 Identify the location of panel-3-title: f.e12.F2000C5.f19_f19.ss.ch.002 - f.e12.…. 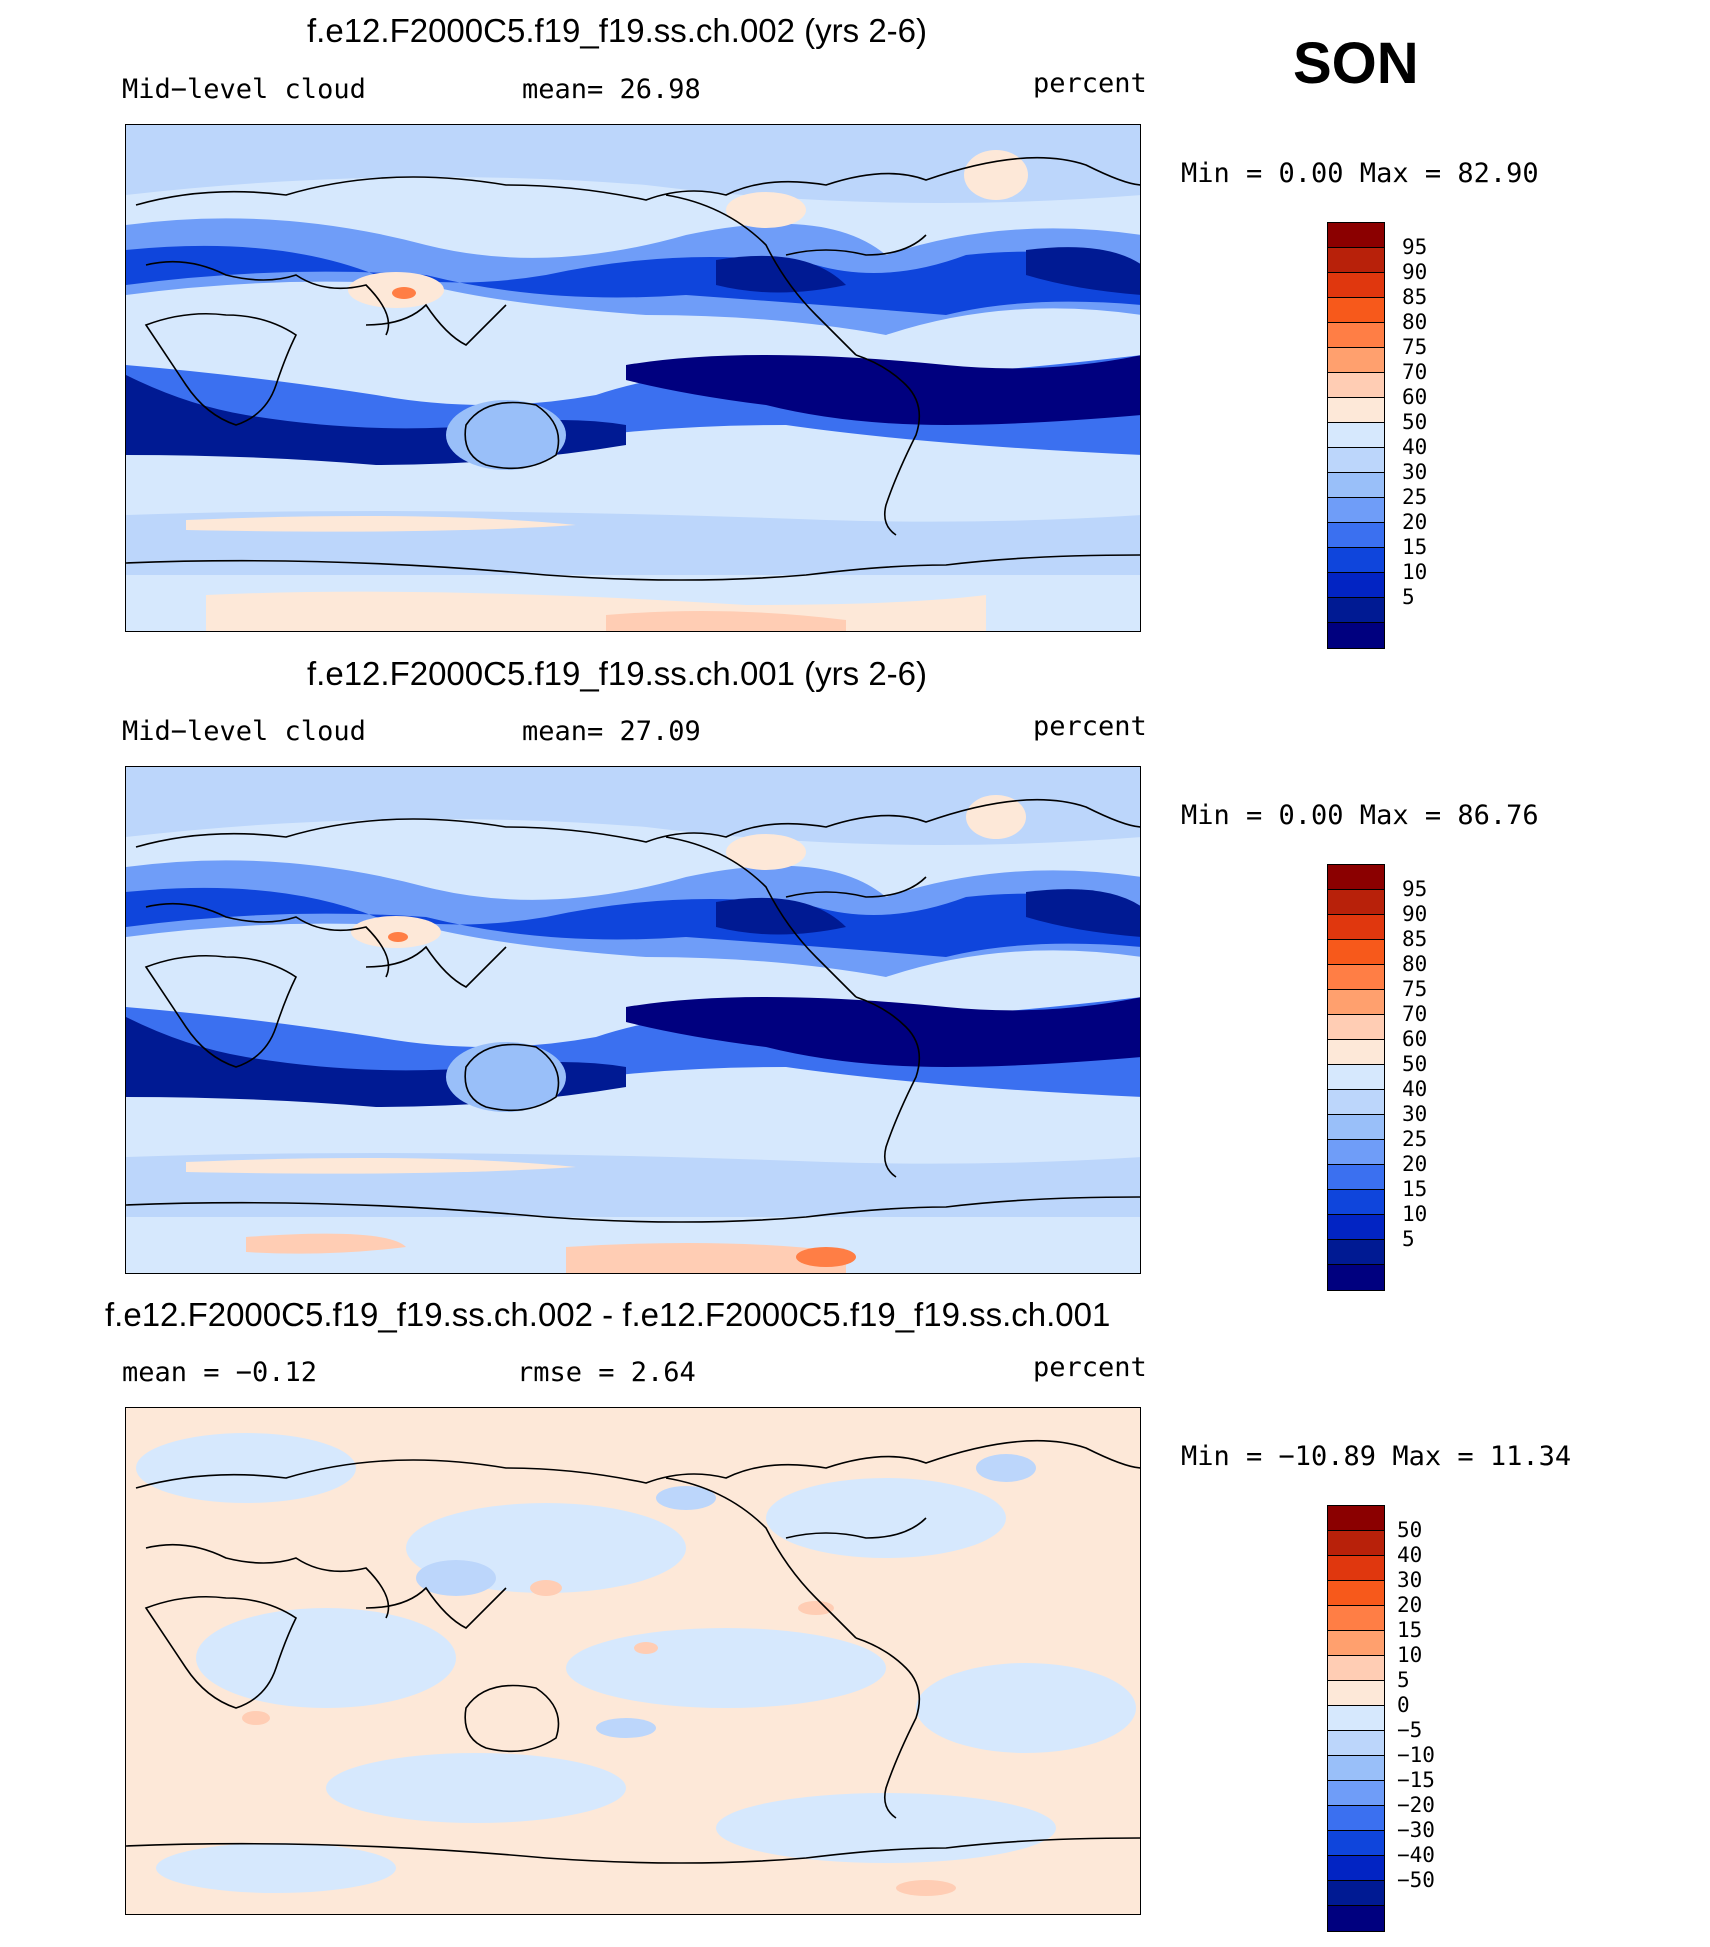
(608, 1314).